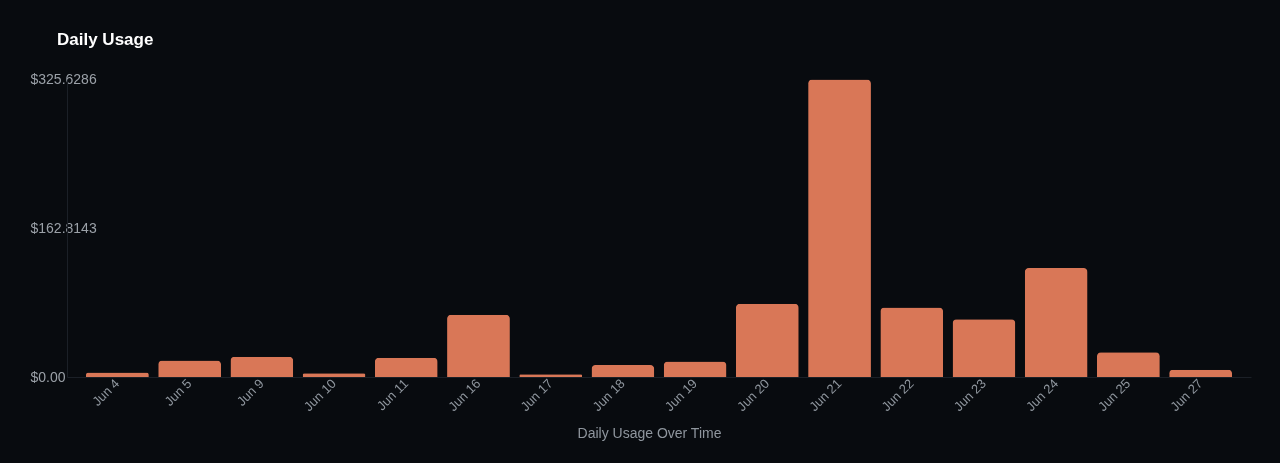 The height and width of the screenshot is (463, 1280). Describe the element at coordinates (1114, 395) in the screenshot. I see `x-tick-label: Jun 25` at that location.